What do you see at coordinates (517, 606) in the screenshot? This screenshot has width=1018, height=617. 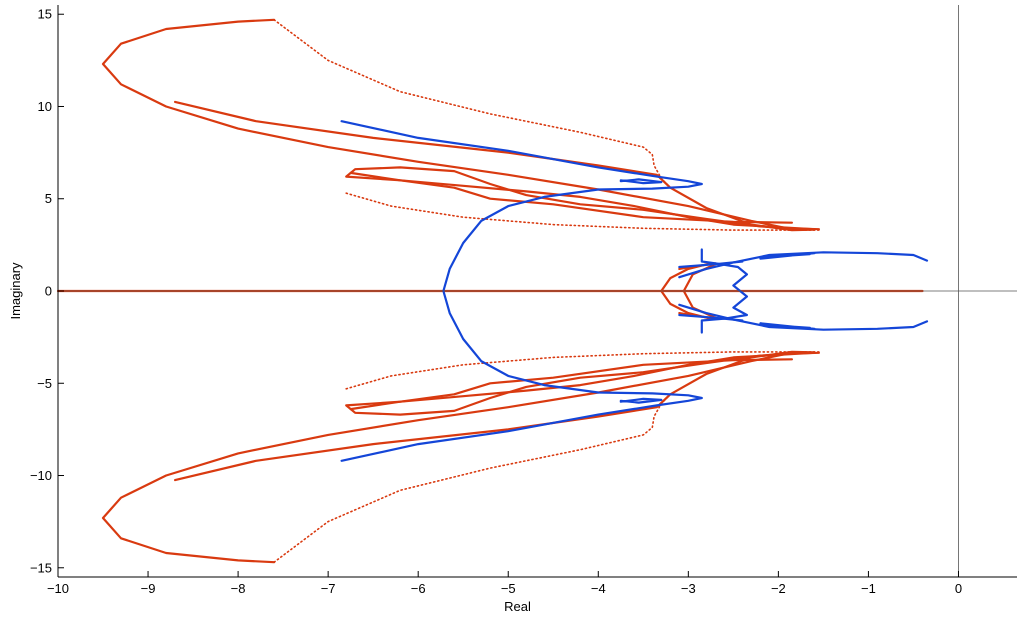 I see `x-axis-title: Real` at bounding box center [517, 606].